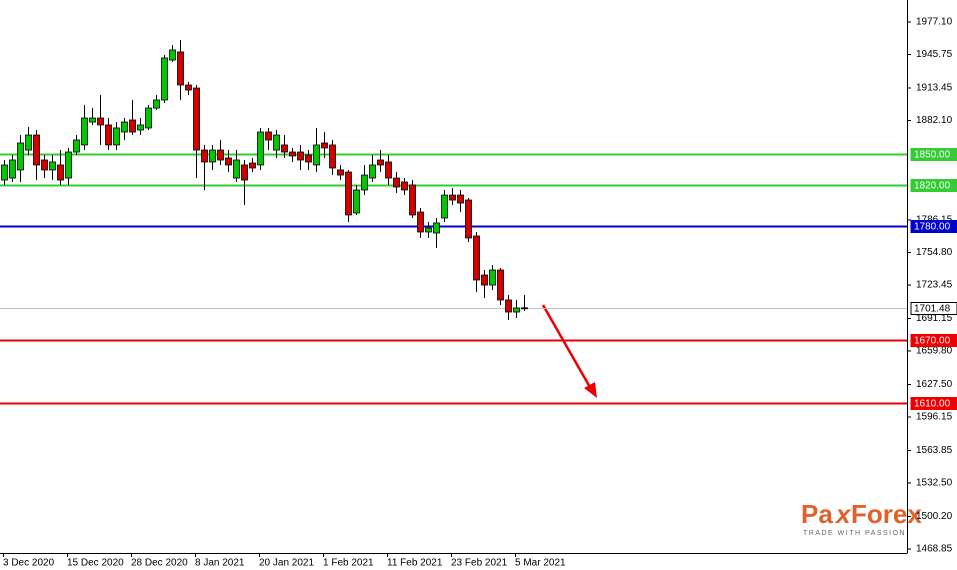 This screenshot has height=570, width=957. What do you see at coordinates (415, 563) in the screenshot?
I see `x-tick-label: 11 Feb 2021` at bounding box center [415, 563].